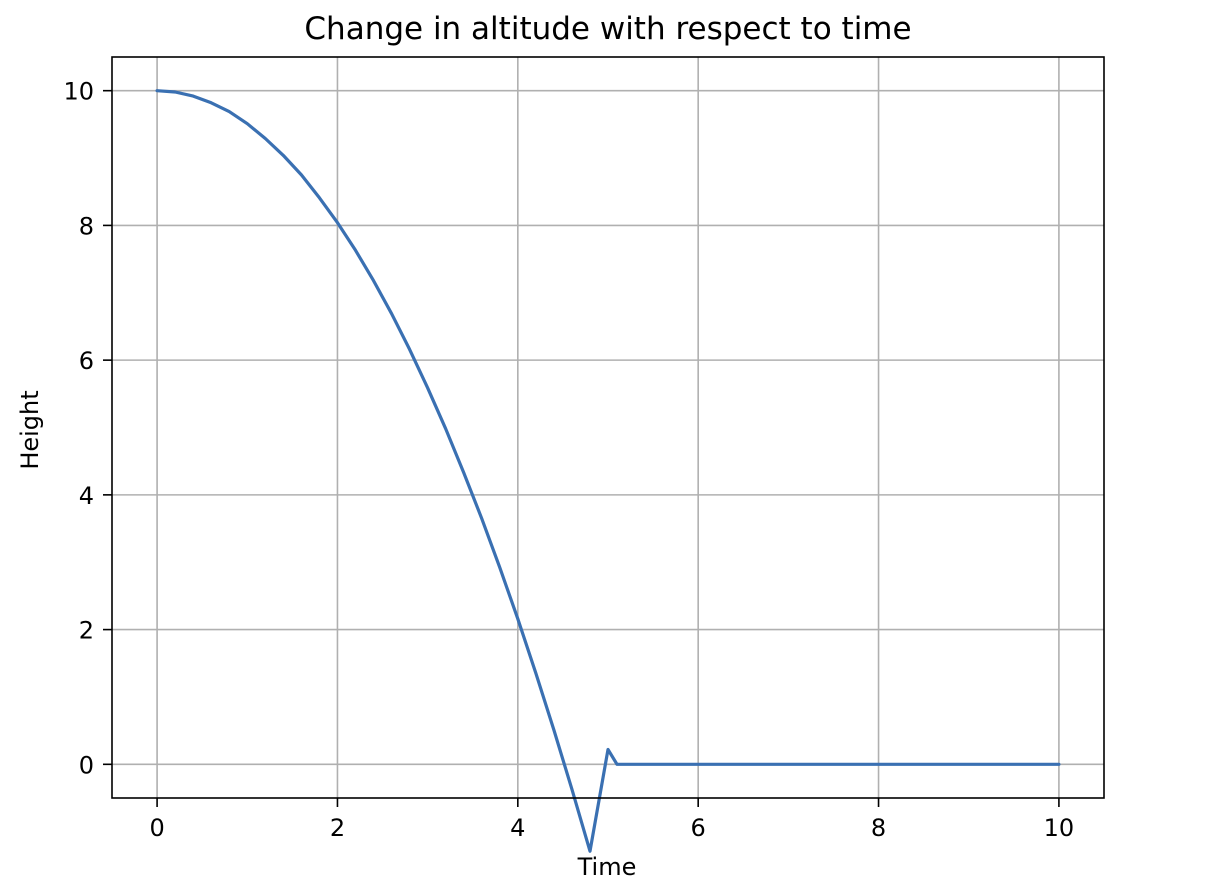 This screenshot has height=892, width=1222. Describe the element at coordinates (78, 92) in the screenshot. I see `y-tick-label: 10` at that location.